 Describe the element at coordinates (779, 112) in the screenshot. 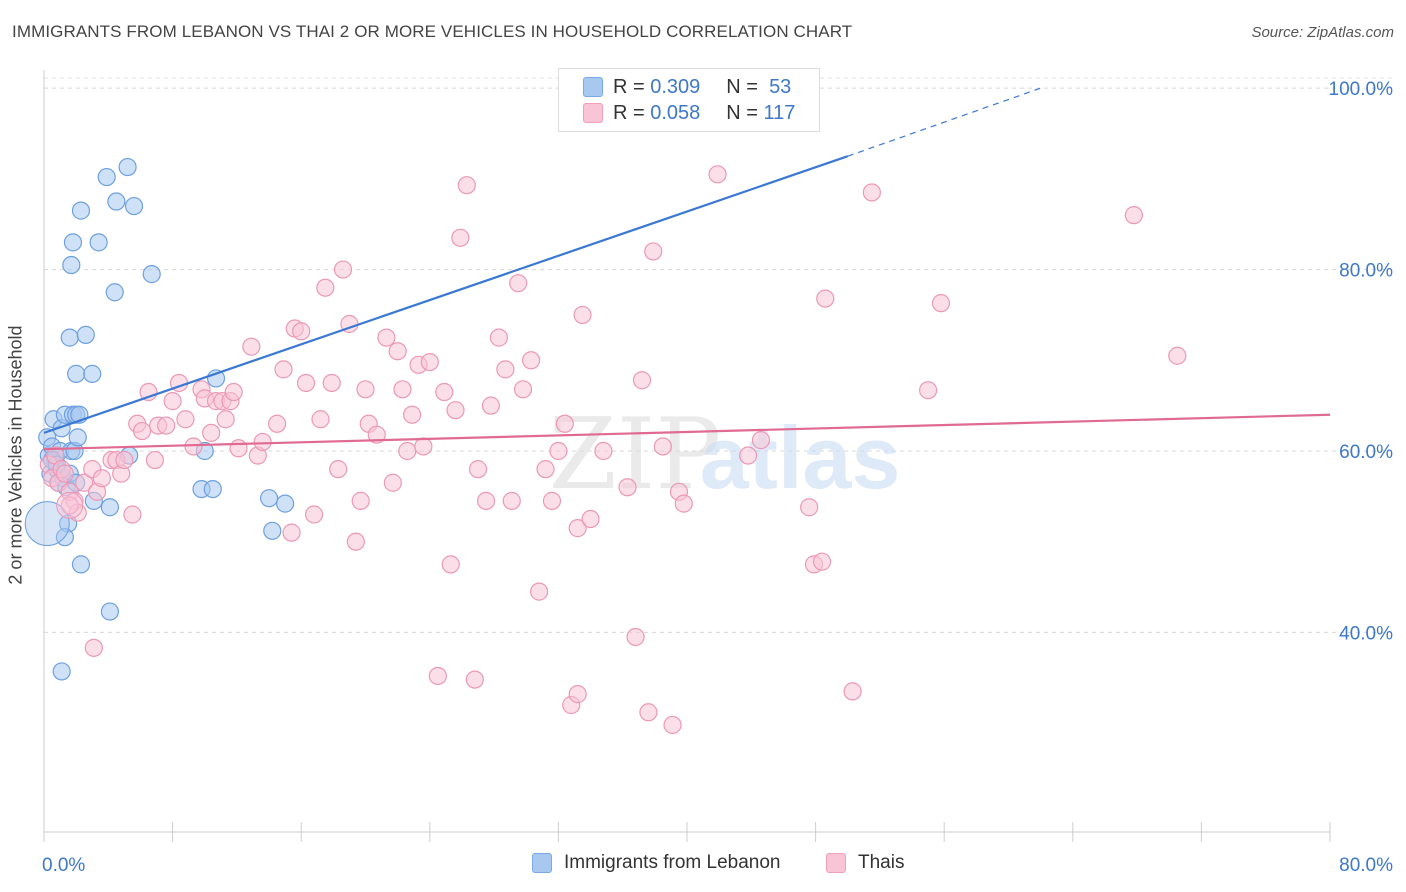

I see `legend-n-value-thais: 117` at that location.